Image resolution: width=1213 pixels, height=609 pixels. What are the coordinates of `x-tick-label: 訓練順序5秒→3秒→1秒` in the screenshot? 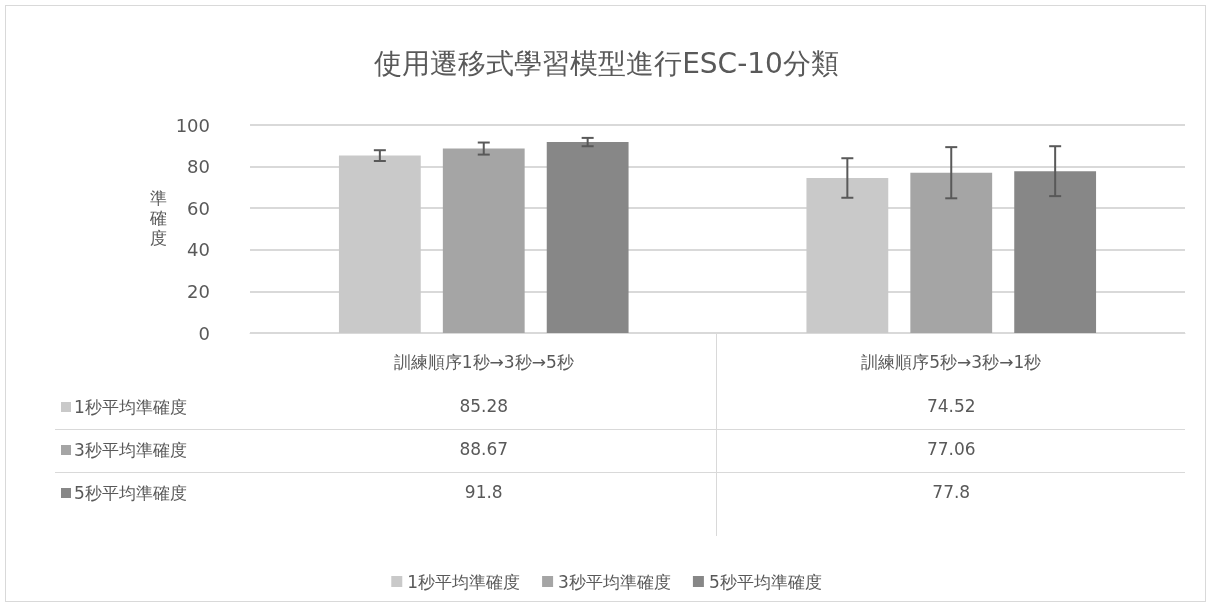 It's located at (951, 361).